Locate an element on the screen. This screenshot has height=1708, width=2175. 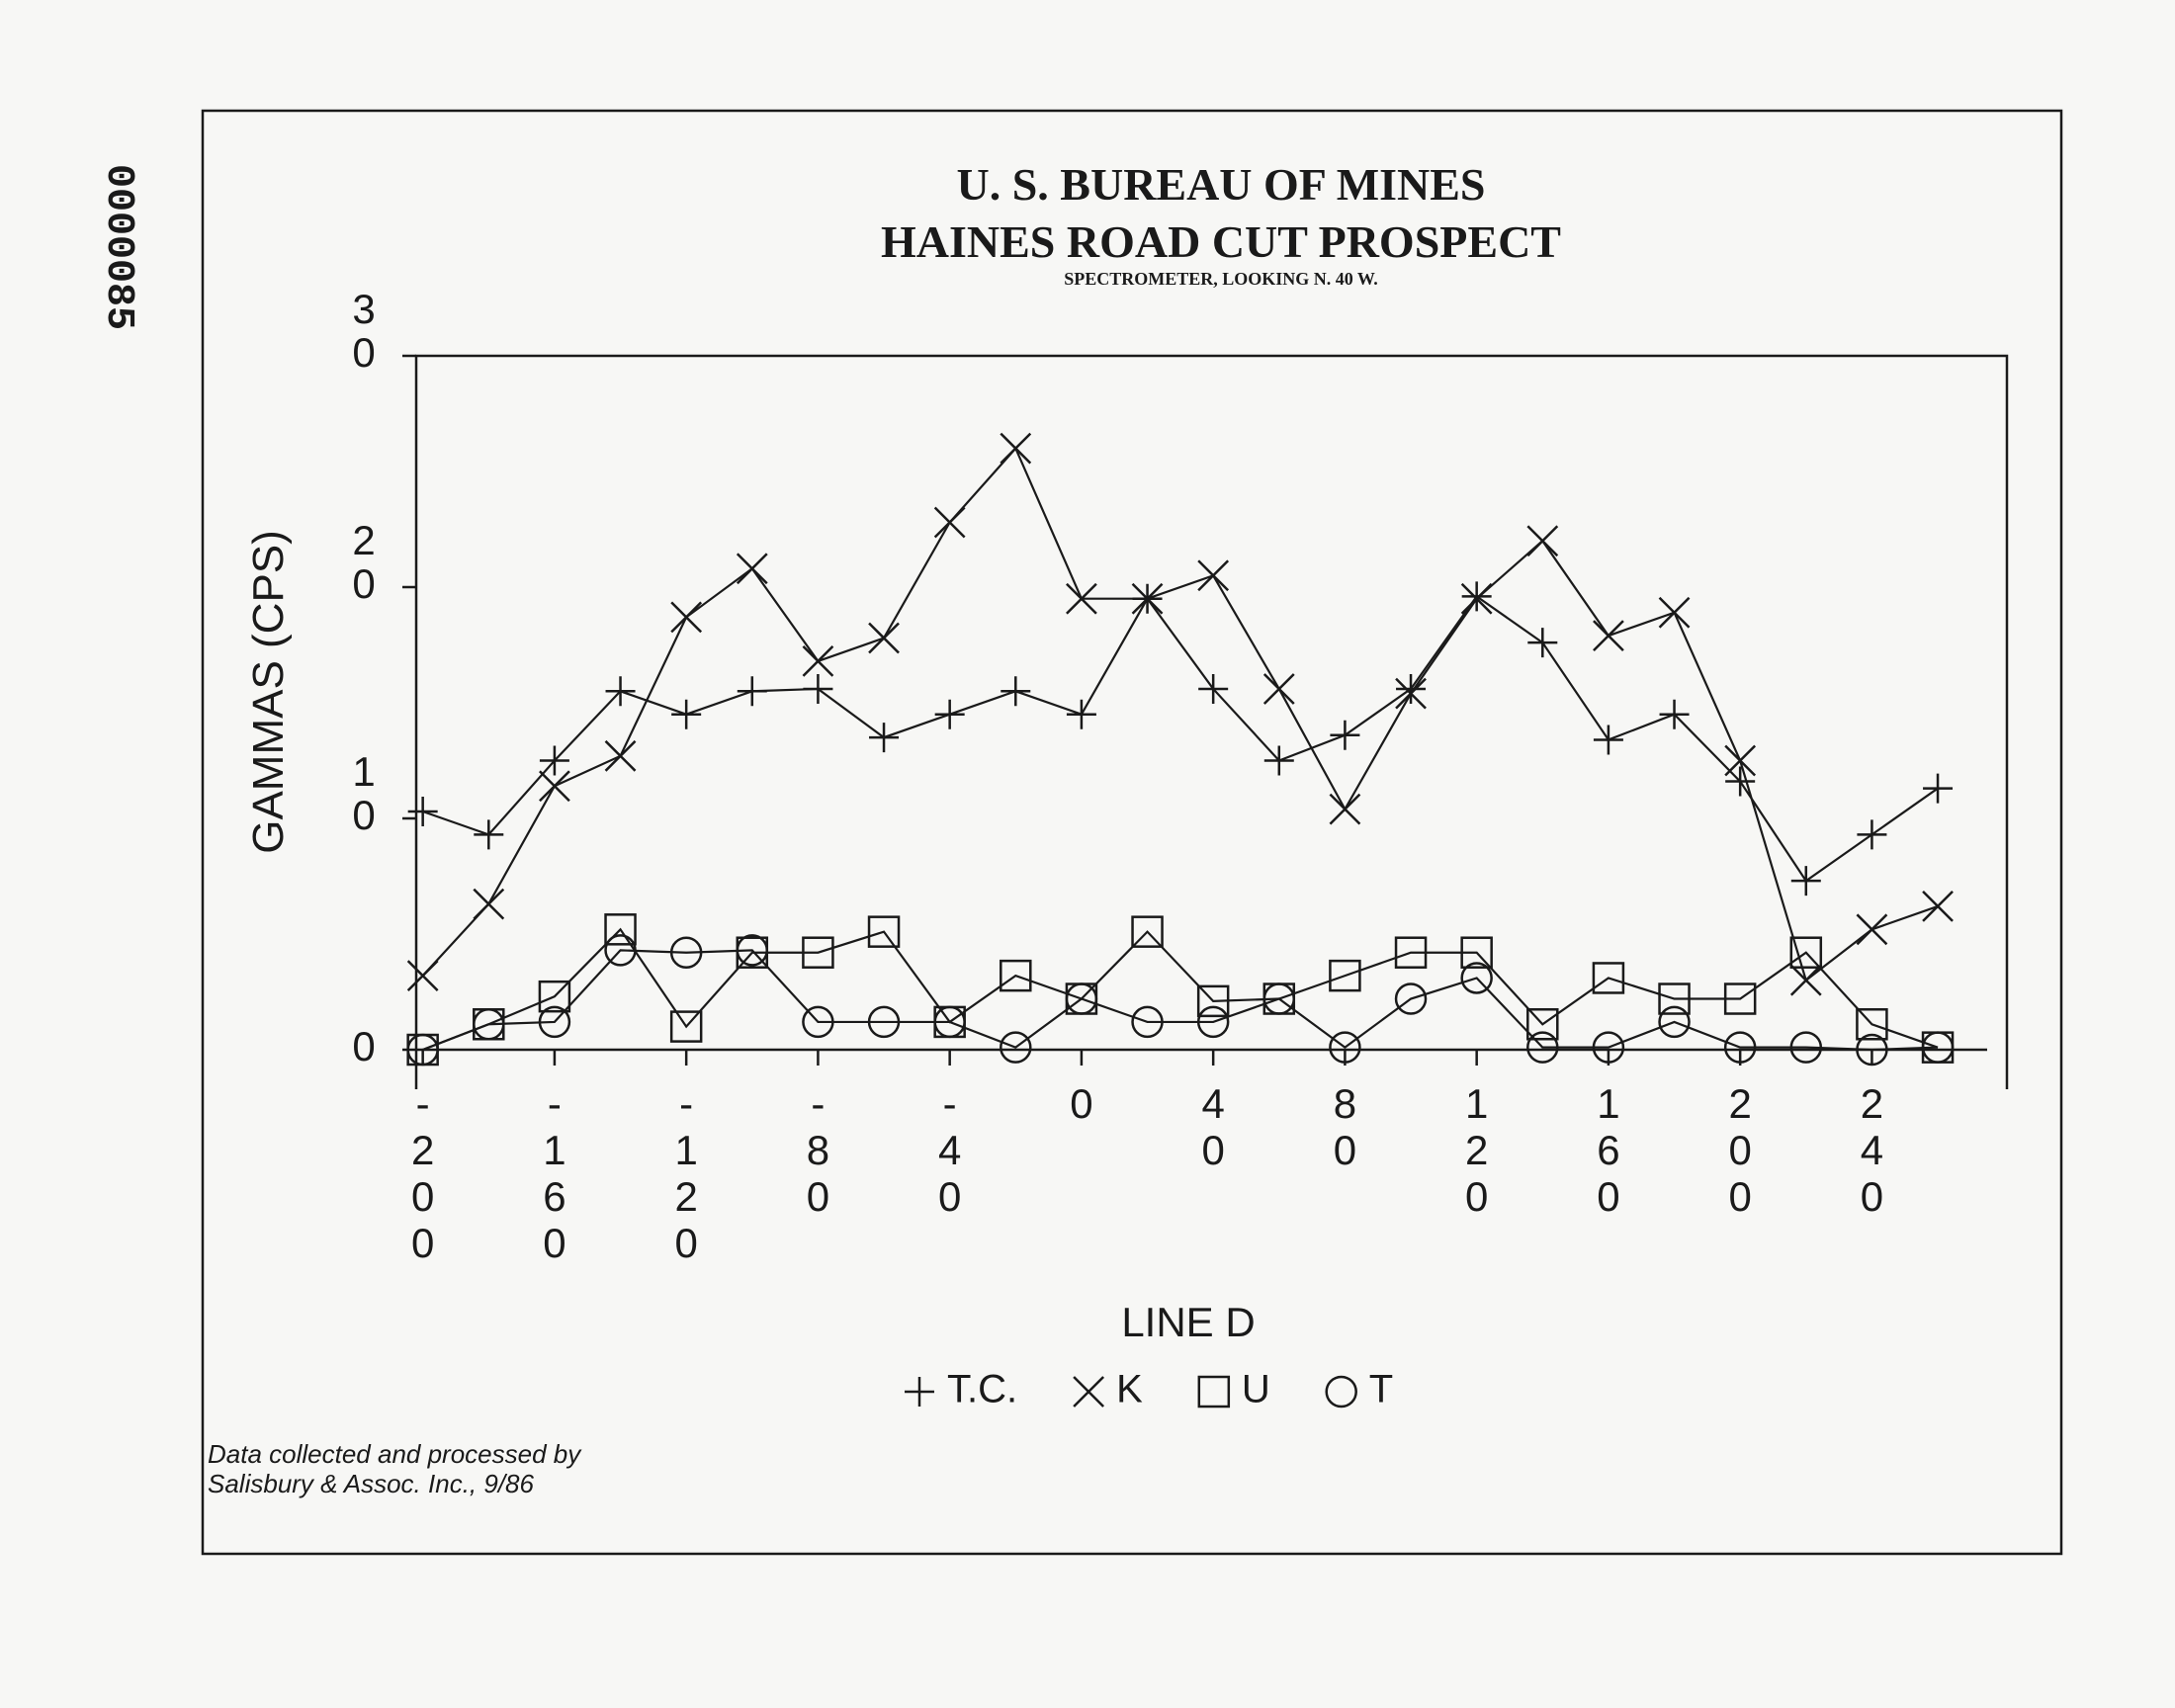
page-stamp: 0000085 is located at coordinates (118, 247).